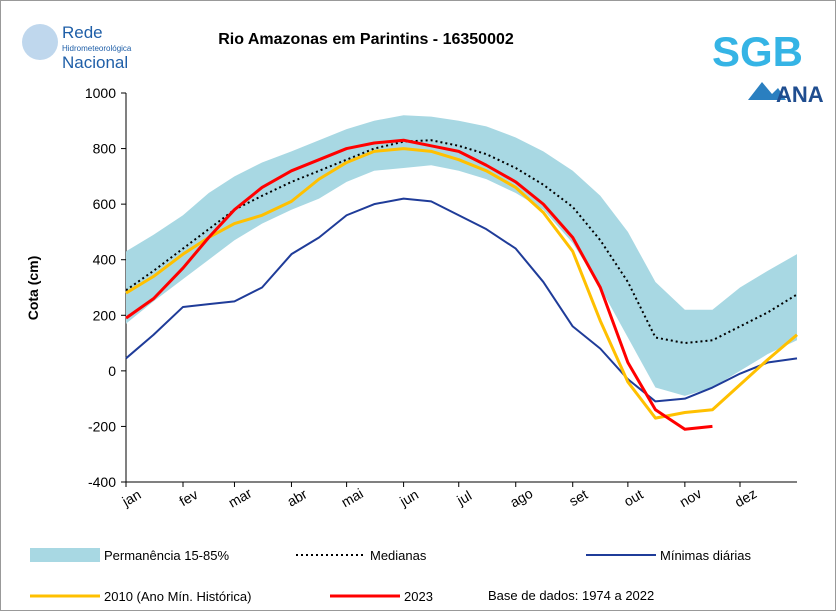  What do you see at coordinates (105, 149) in the screenshot?
I see `y-tick-label: 800` at bounding box center [105, 149].